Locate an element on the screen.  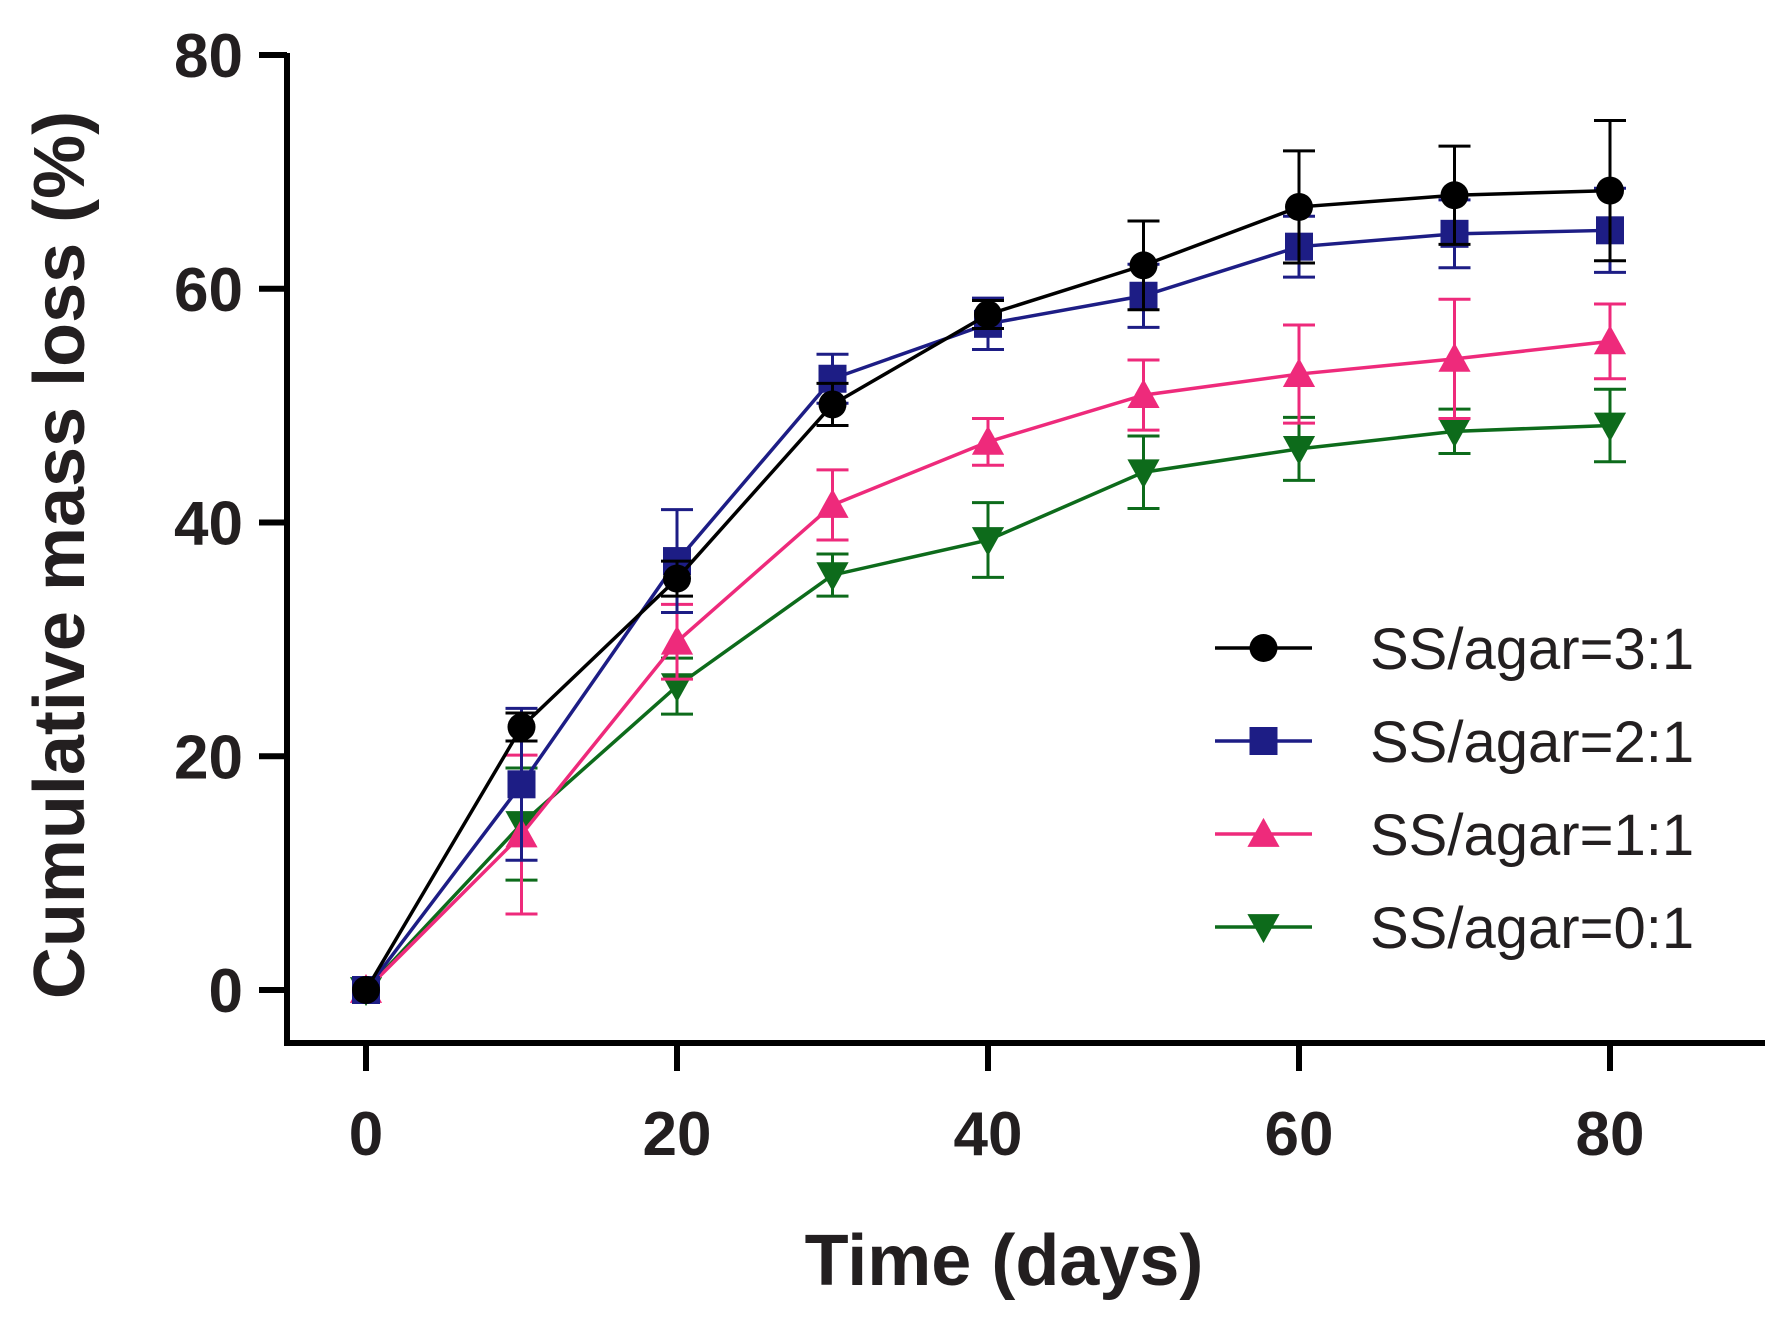
x-axis-title: Time (days) is located at coordinates (1004, 1261).